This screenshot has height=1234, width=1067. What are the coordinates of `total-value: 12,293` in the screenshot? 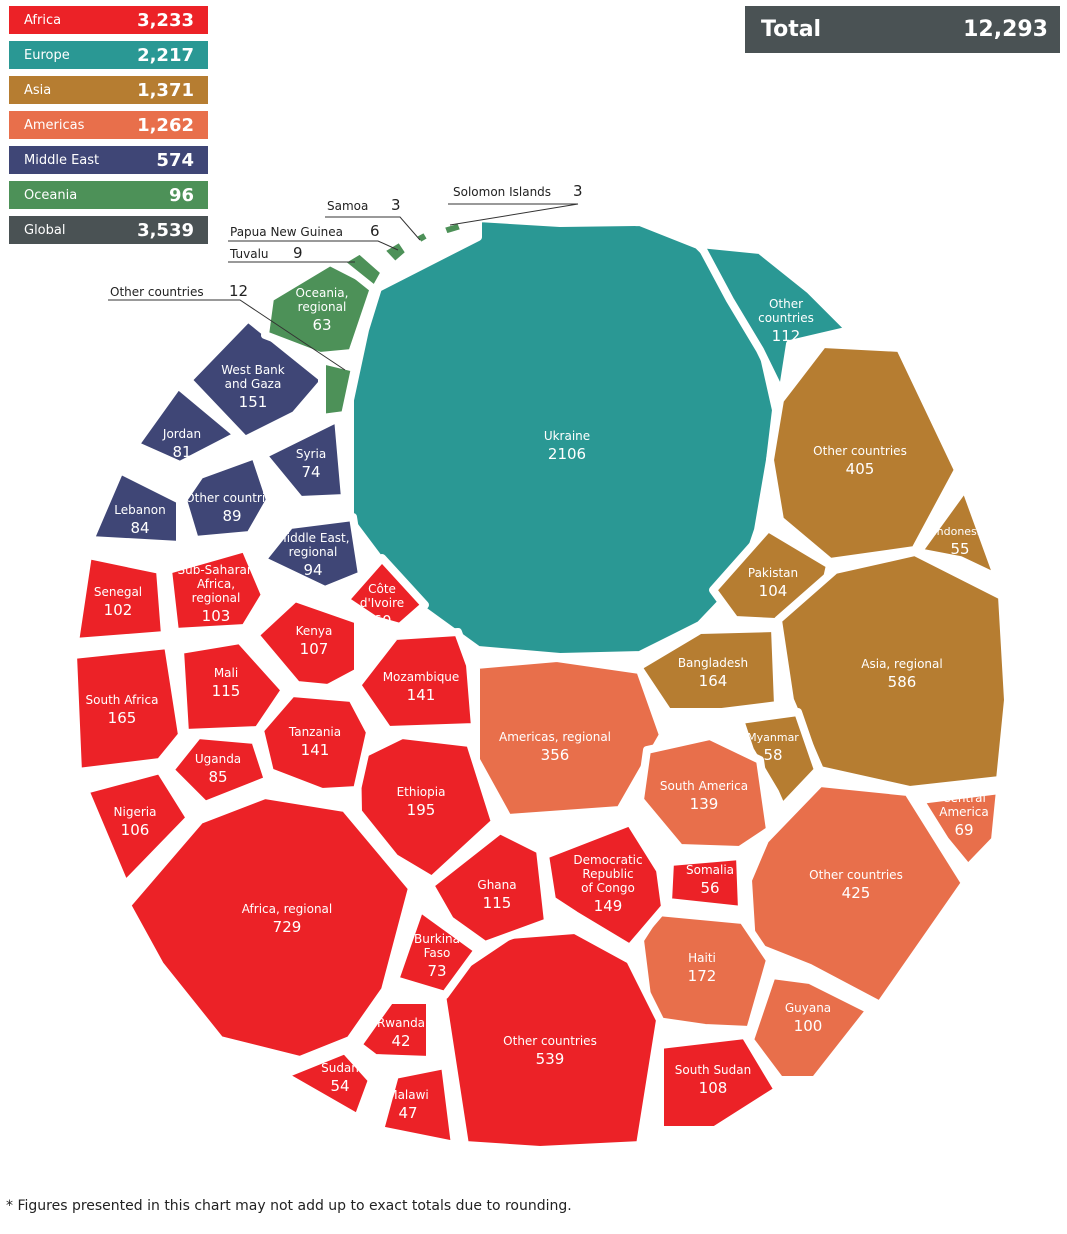 It's located at (1005, 29).